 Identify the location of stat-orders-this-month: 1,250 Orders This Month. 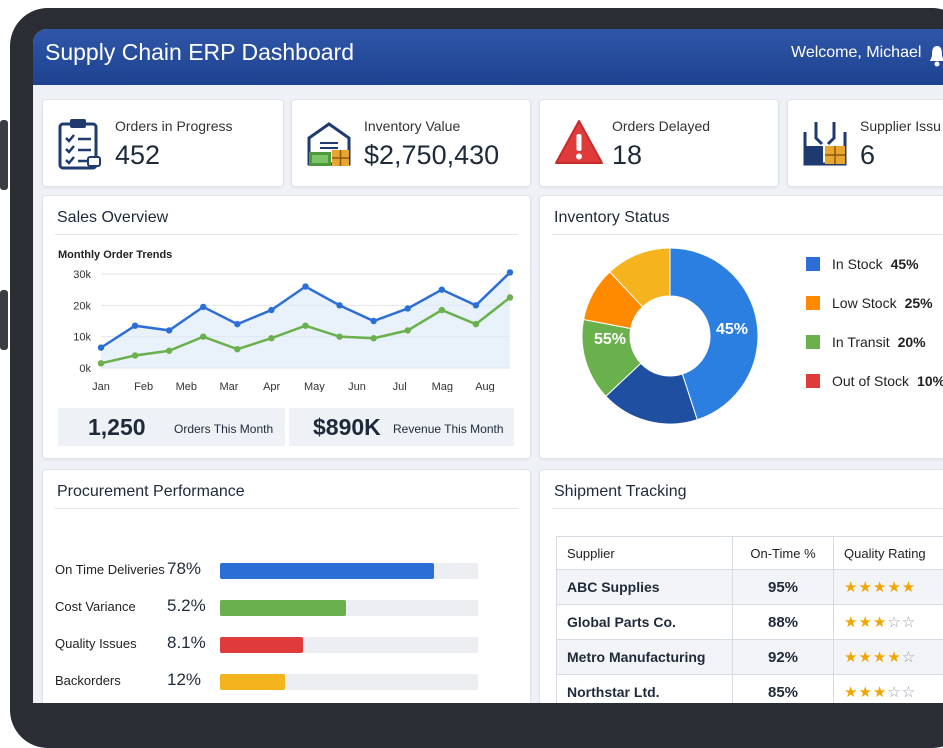
(171, 427).